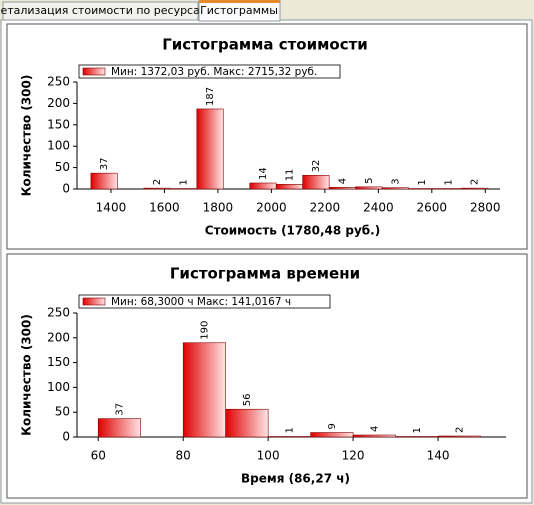 Image resolution: width=534 pixels, height=505 pixels. Describe the element at coordinates (210, 96) in the screenshot. I see `value-label: 187` at that location.